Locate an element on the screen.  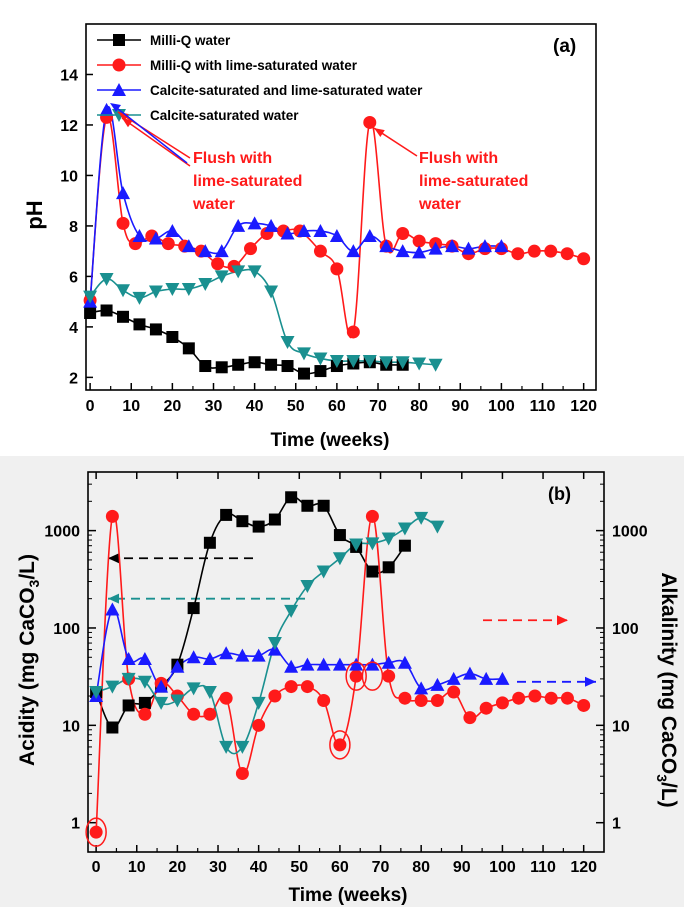
x-tick-label: 70 is located at coordinates (381, 867).